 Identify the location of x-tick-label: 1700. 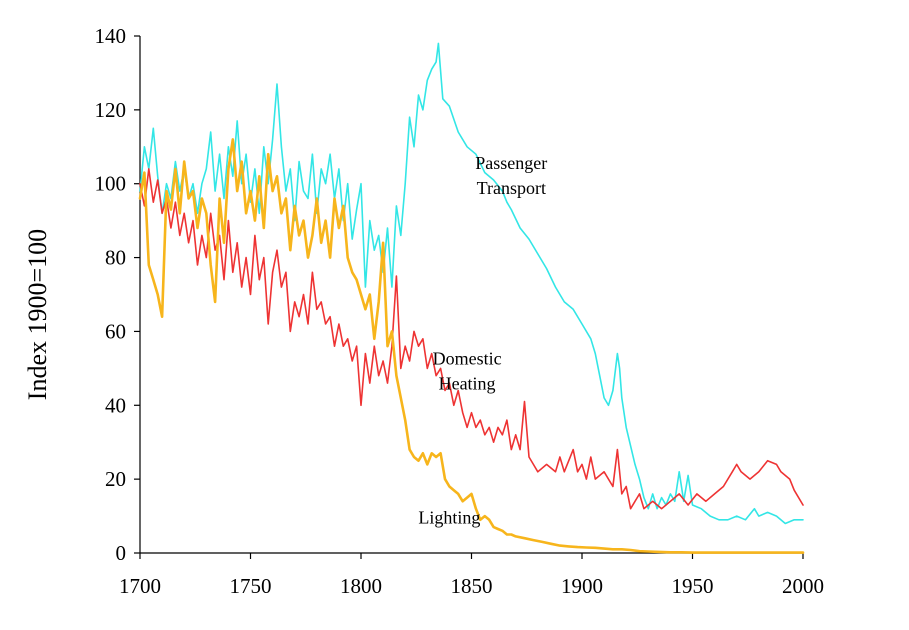
(140, 586).